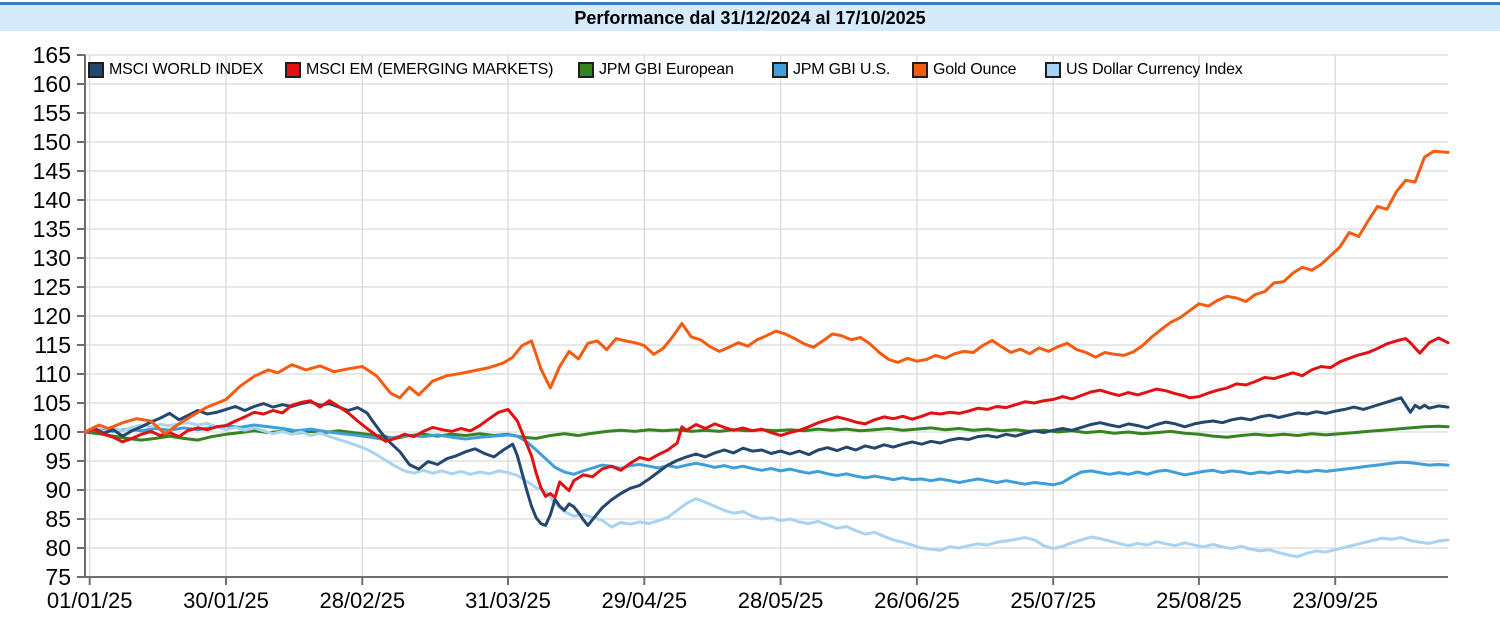 This screenshot has height=633, width=1500. Describe the element at coordinates (666, 69) in the screenshot. I see `legend-label: JPM GBI European` at that location.